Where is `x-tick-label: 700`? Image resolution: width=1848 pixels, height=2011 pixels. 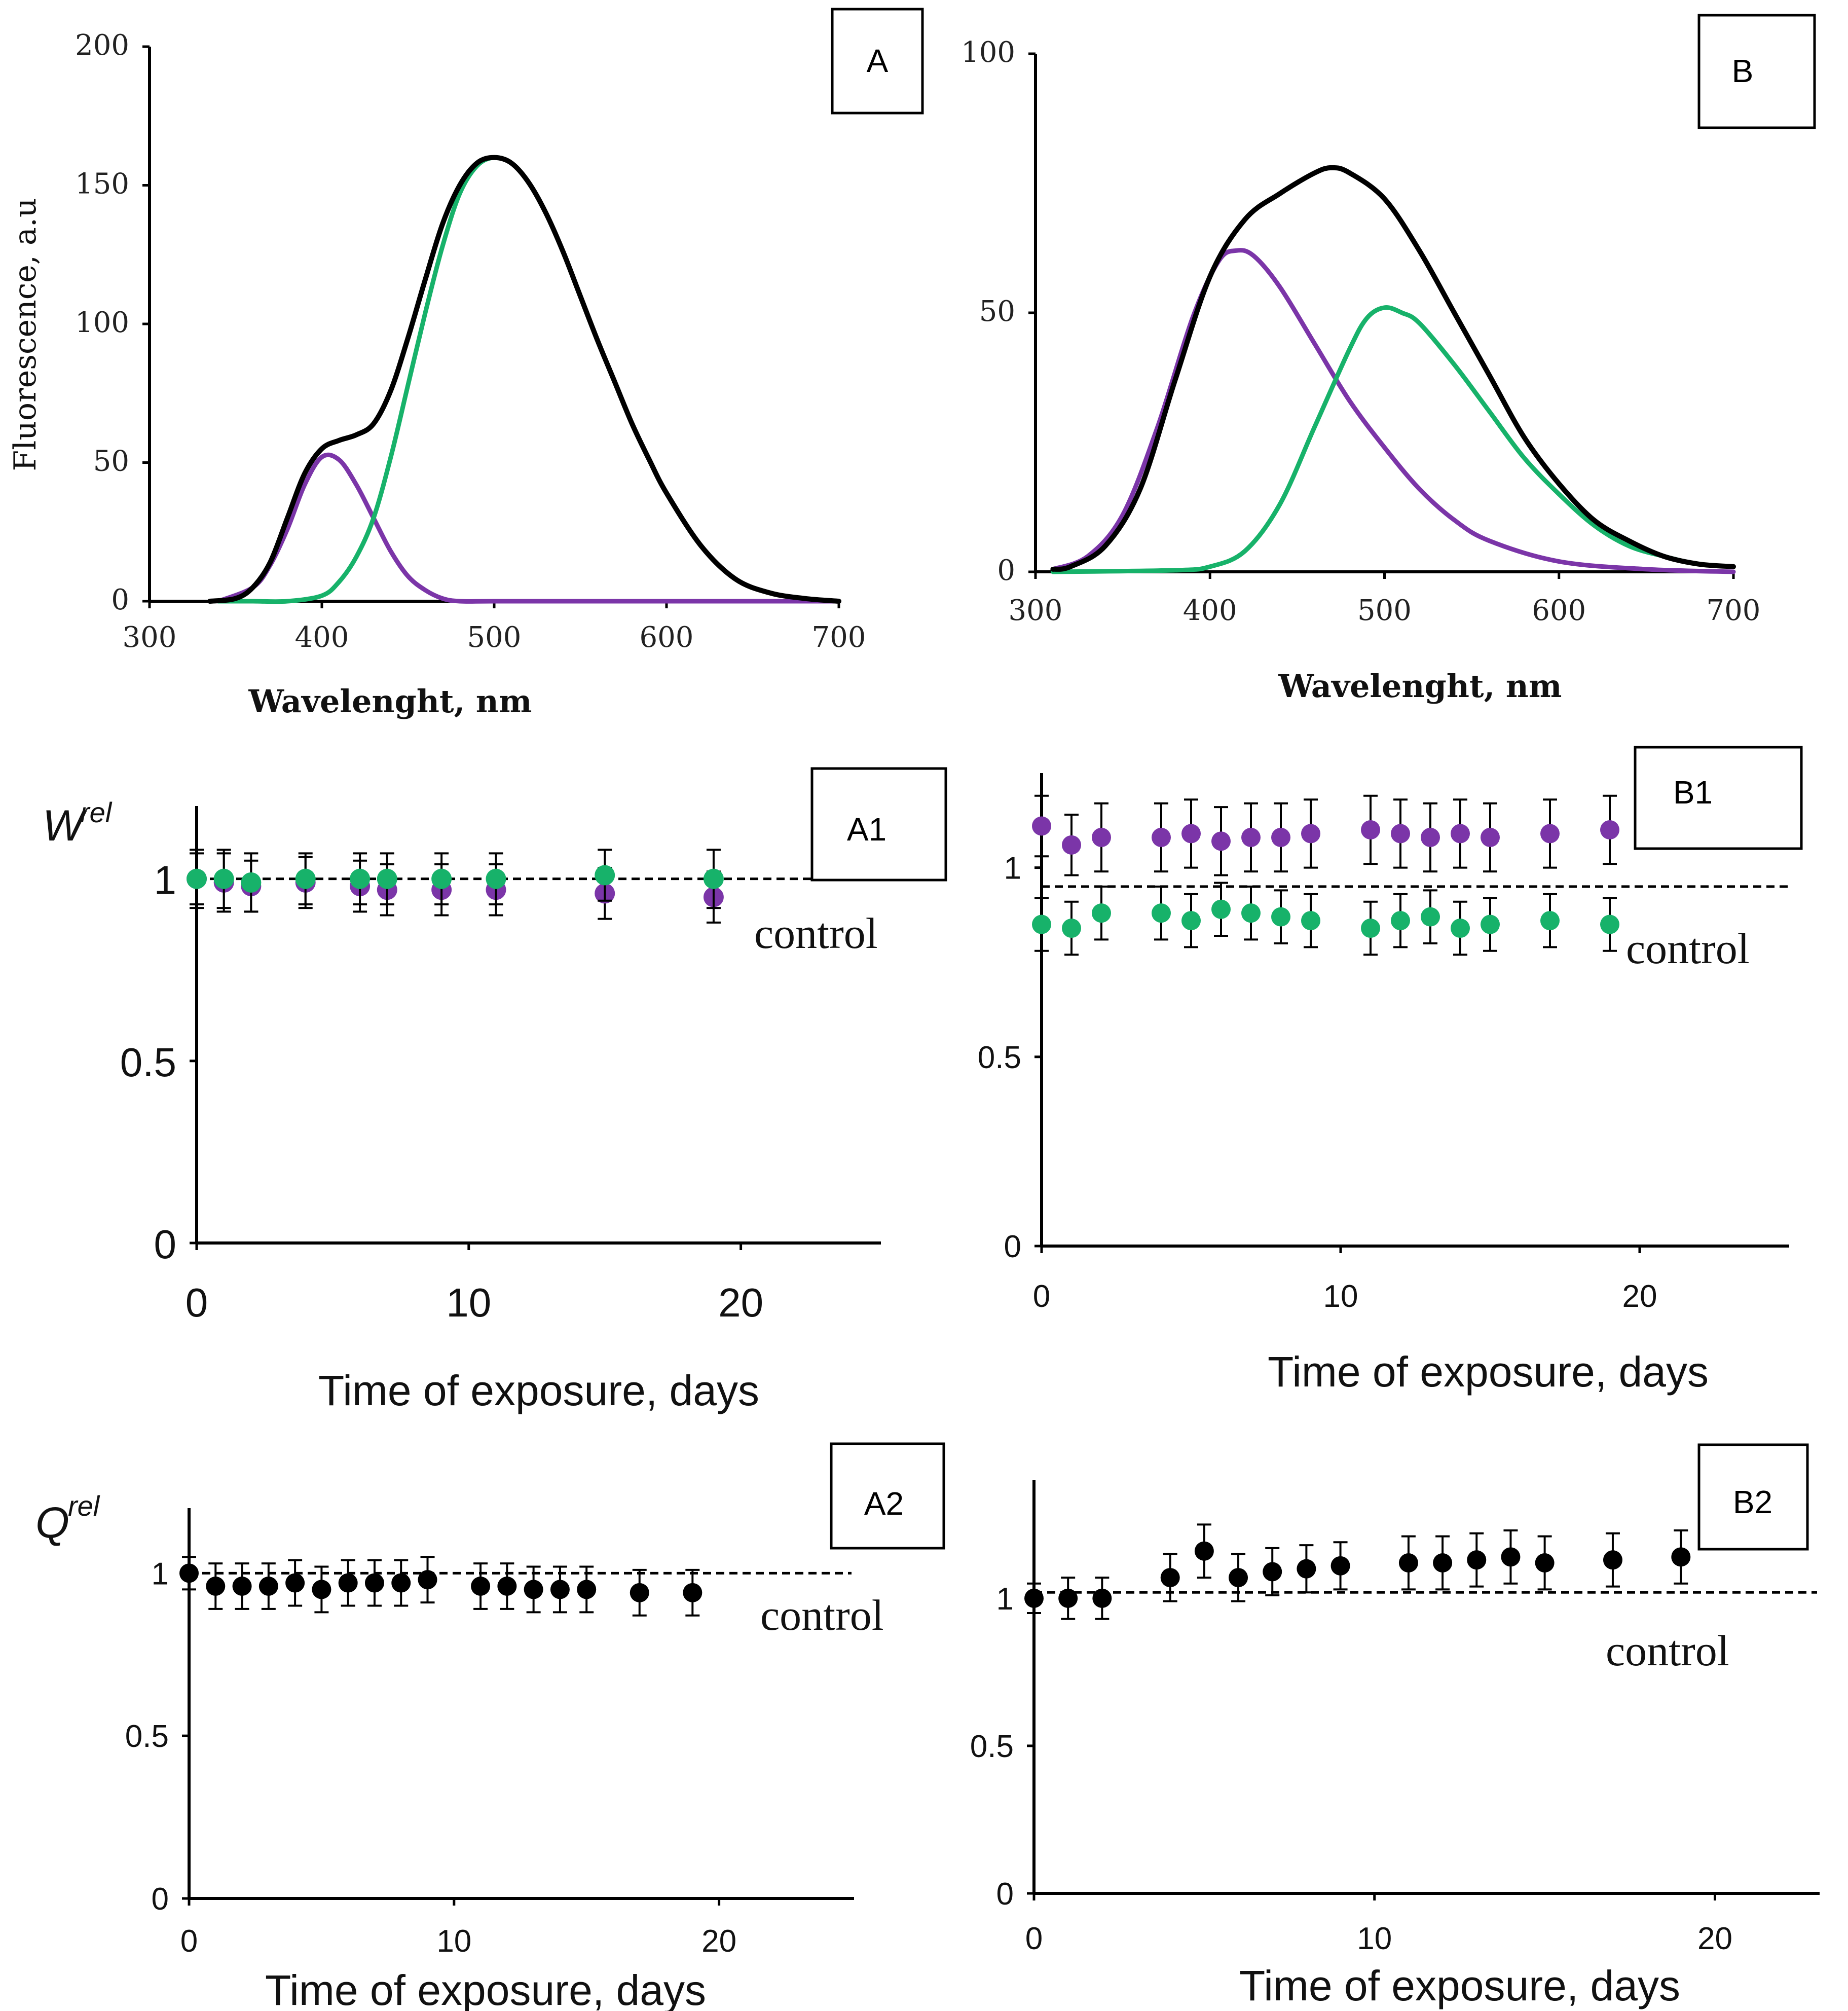
x-tick-label: 700 is located at coordinates (839, 637).